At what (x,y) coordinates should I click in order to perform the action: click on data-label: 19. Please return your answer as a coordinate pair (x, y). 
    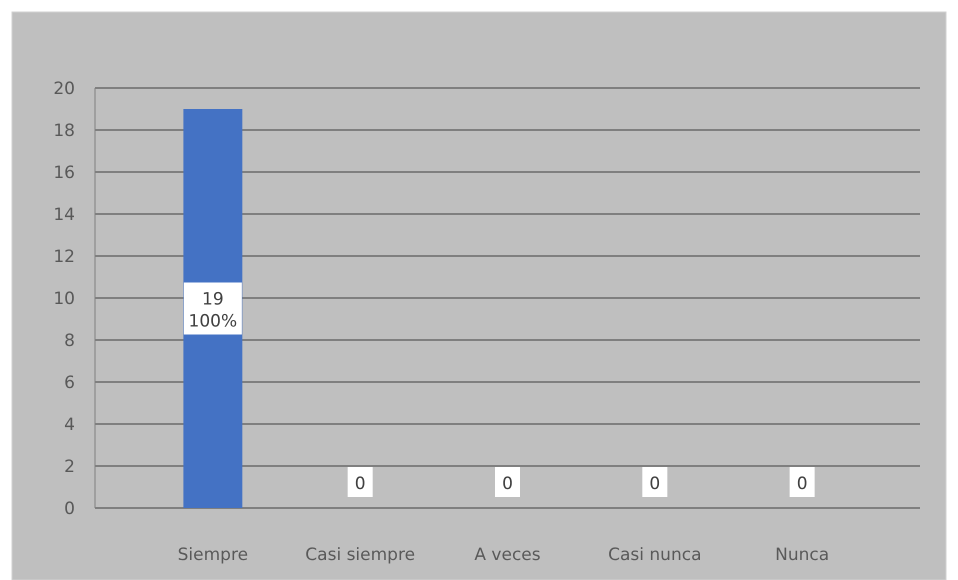
    Looking at the image, I should click on (213, 300).